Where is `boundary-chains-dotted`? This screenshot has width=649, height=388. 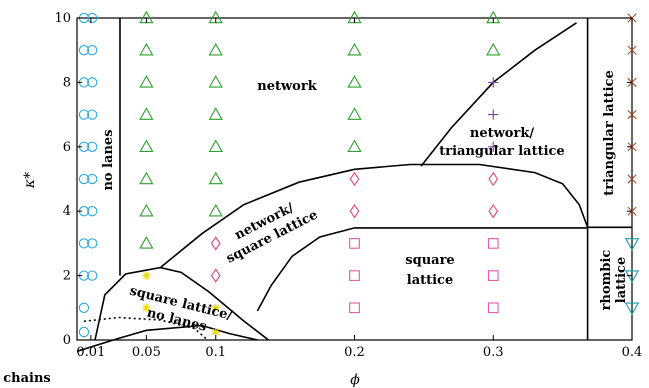 boundary-chains-dotted is located at coordinates (145, 328).